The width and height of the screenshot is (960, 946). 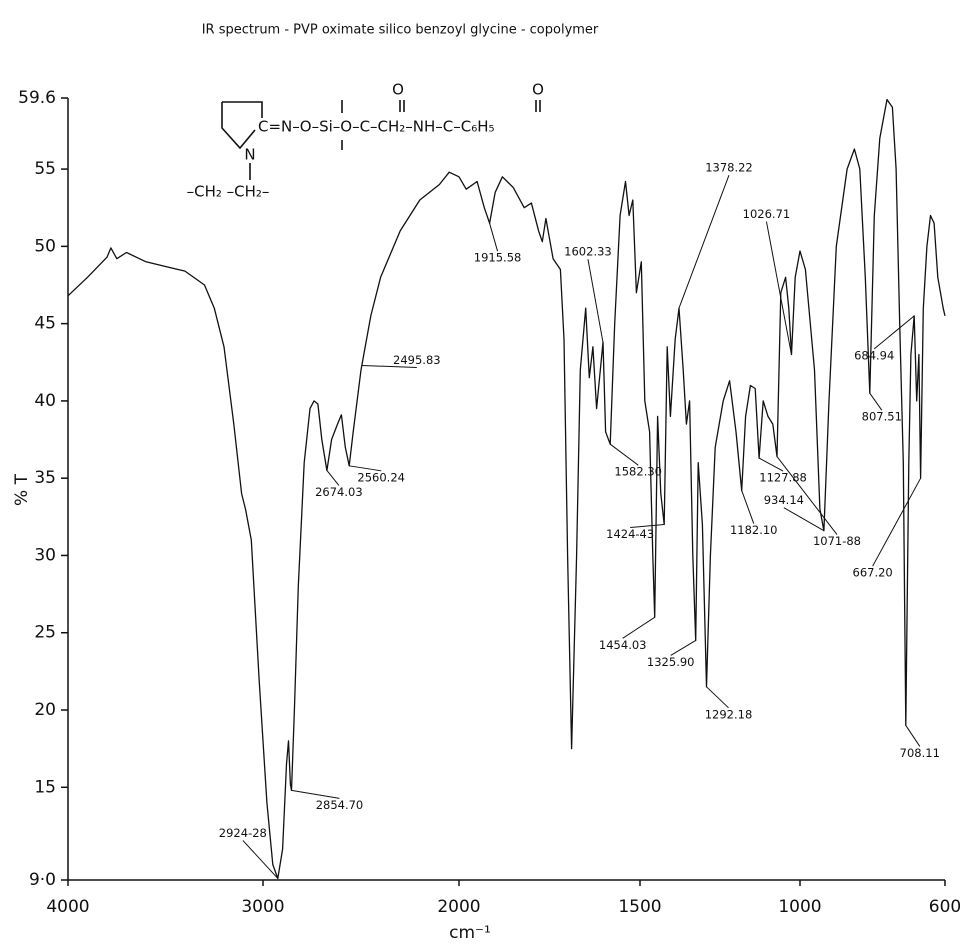 I want to click on structure-backbone: –CH₂ –CH₂–, so click(x=228, y=192).